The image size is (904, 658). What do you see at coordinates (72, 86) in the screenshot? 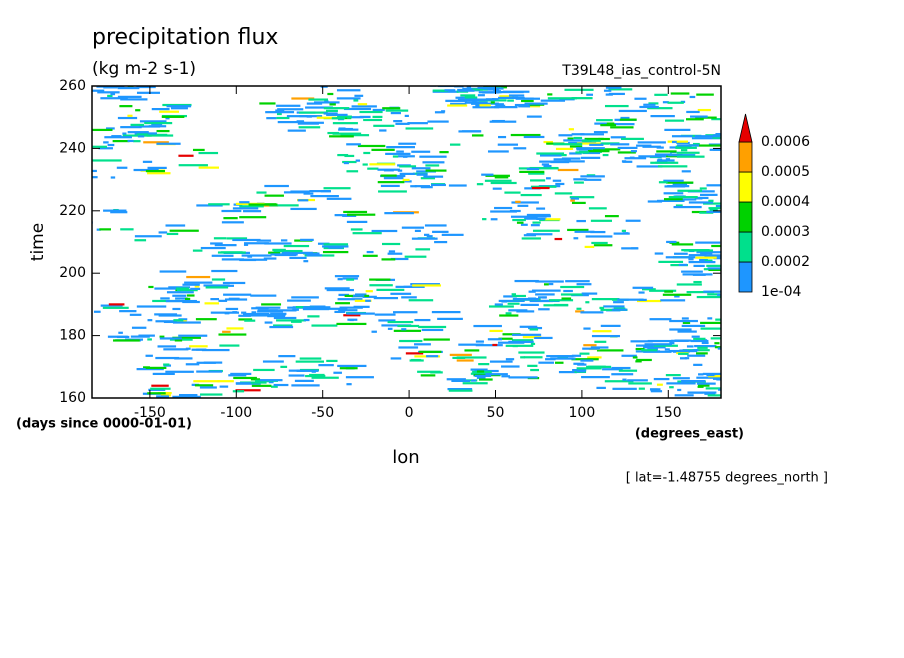
I see `y-tick-label: 260` at bounding box center [72, 86].